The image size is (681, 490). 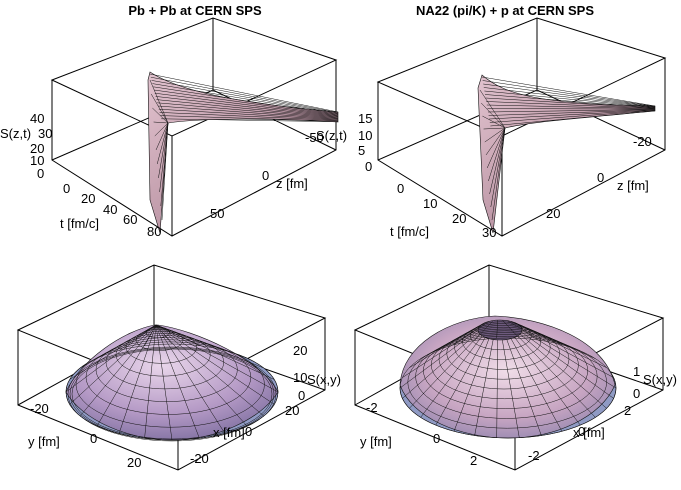 I want to click on chart-4-yticks: -2 0 2, so click(x=421, y=434).